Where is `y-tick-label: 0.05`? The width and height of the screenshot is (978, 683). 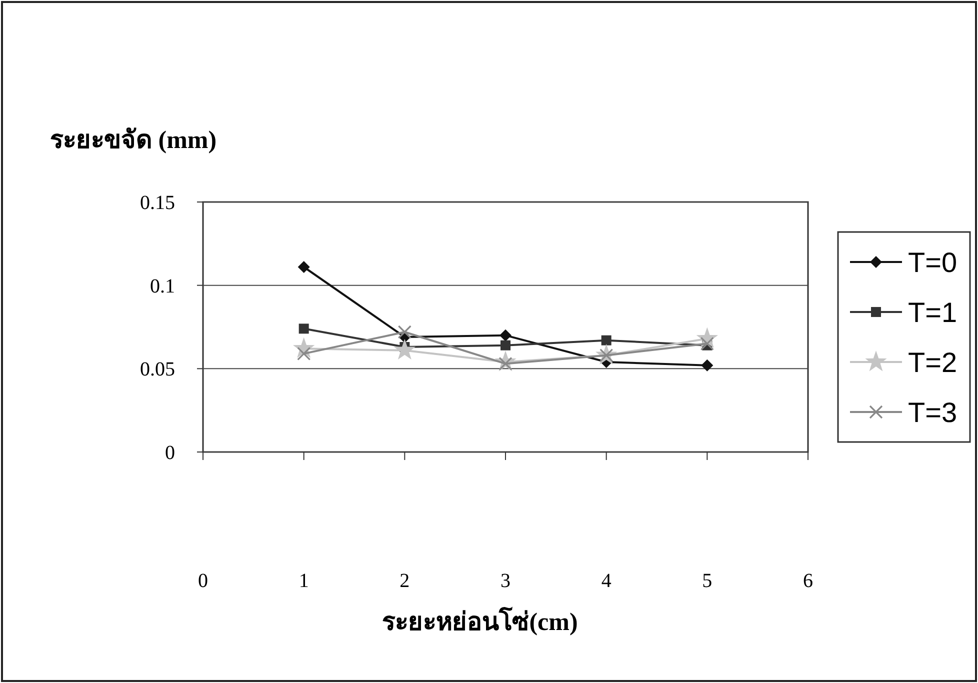 y-tick-label: 0.05 is located at coordinates (157, 369).